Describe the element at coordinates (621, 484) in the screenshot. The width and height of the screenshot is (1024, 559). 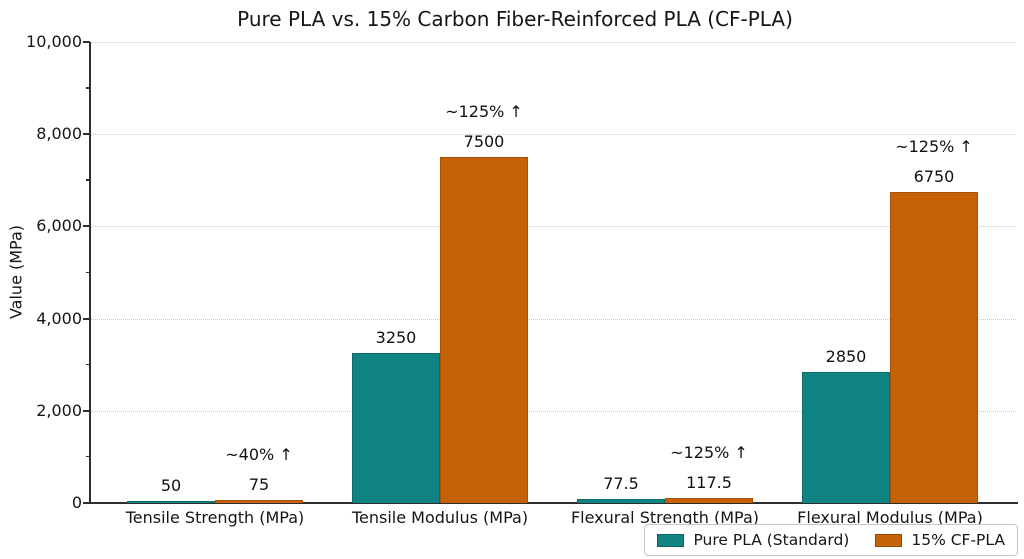
I see `bar-value-label: 77.5` at that location.